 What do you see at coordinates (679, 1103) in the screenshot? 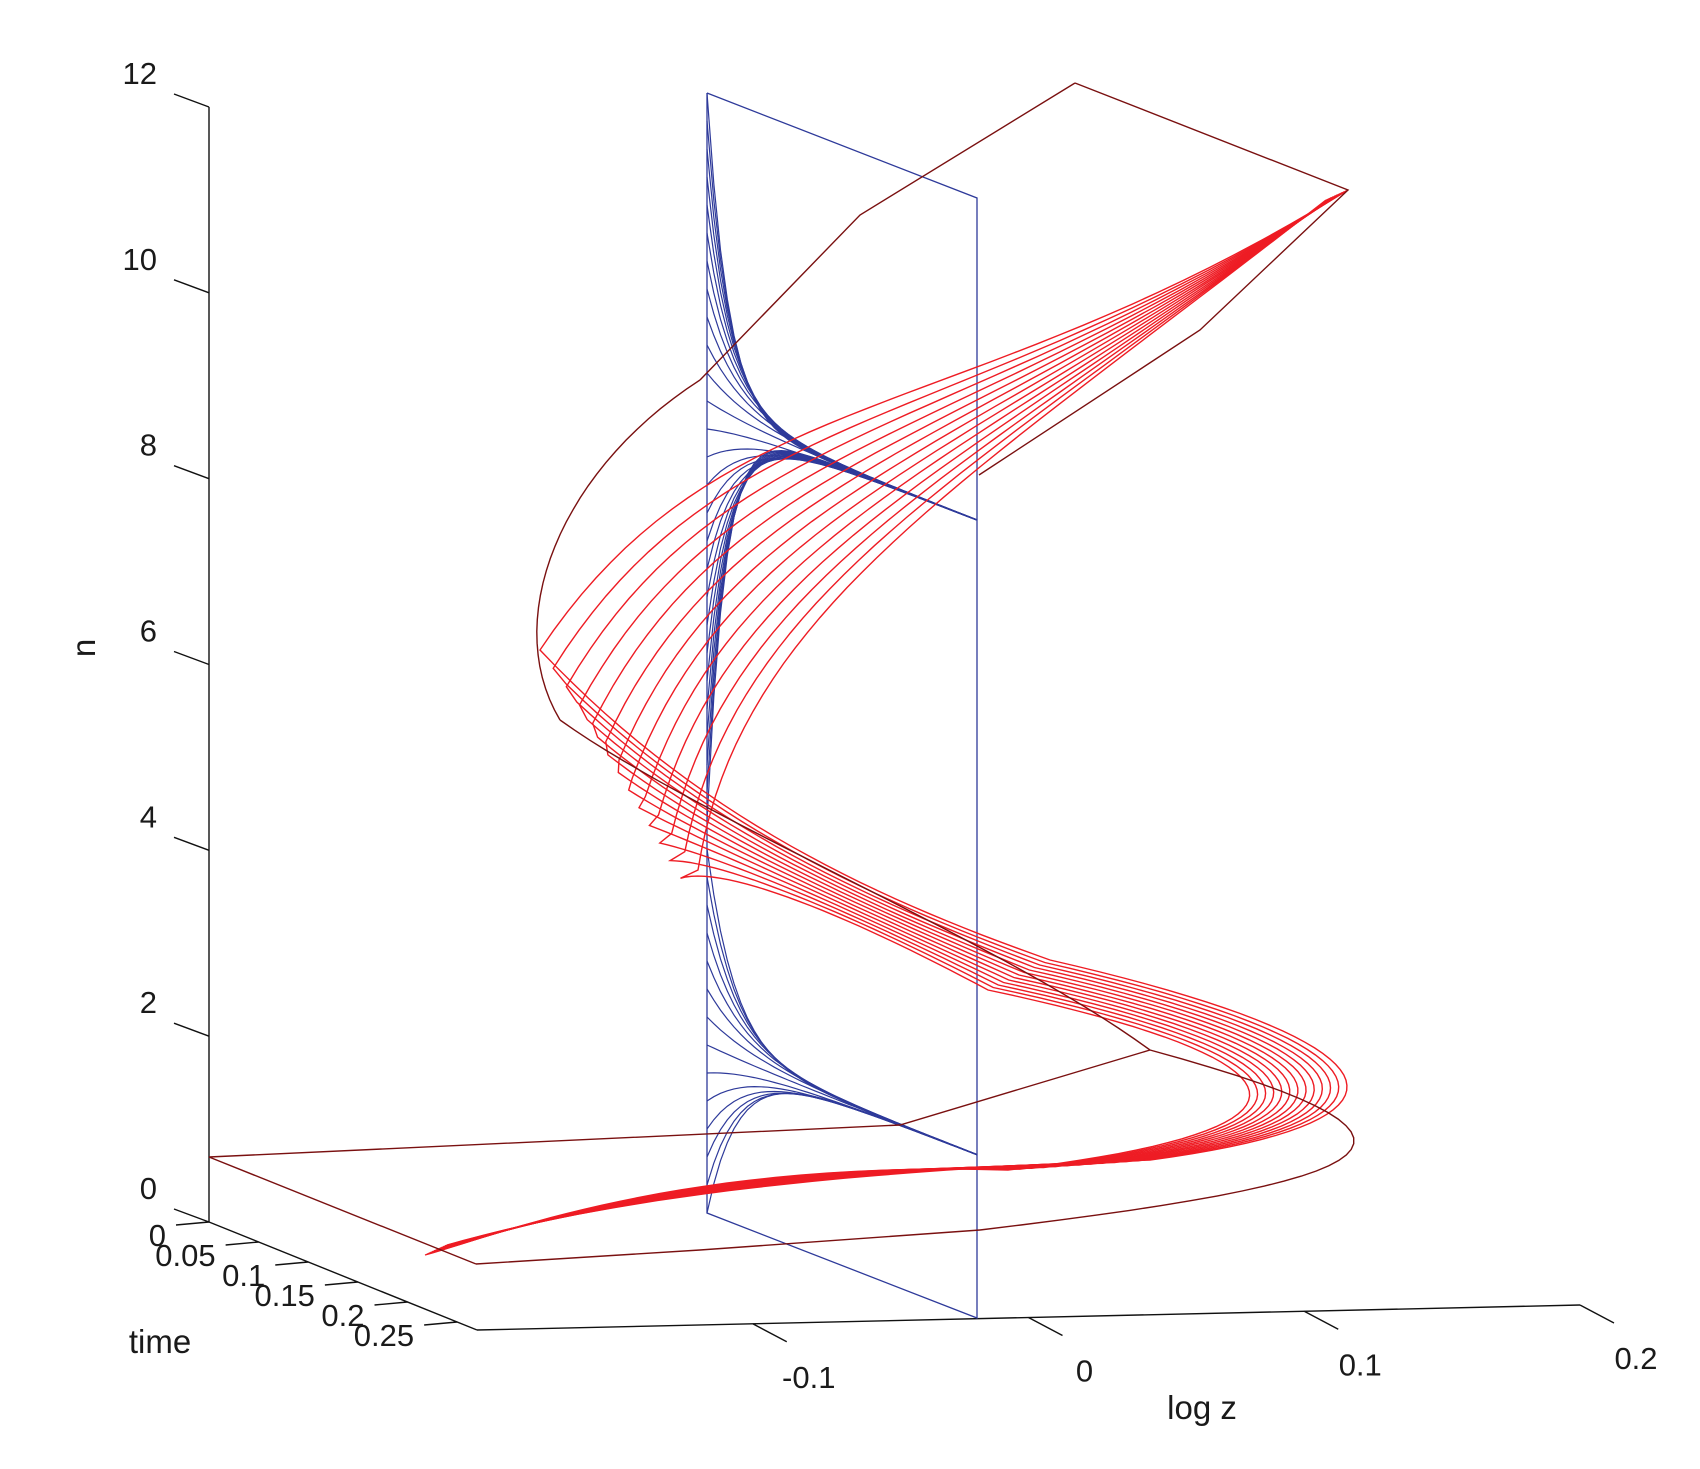
I see `surface-base-edge` at bounding box center [679, 1103].